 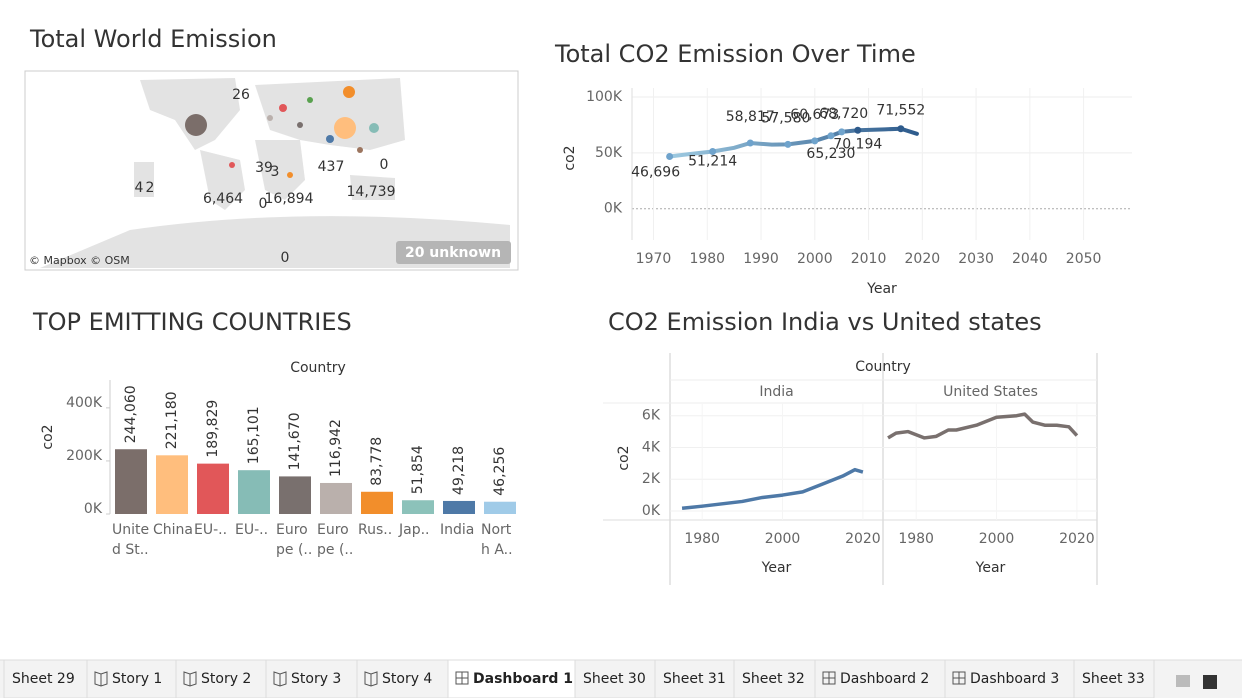 I want to click on data-label: 58,817, so click(x=750, y=117).